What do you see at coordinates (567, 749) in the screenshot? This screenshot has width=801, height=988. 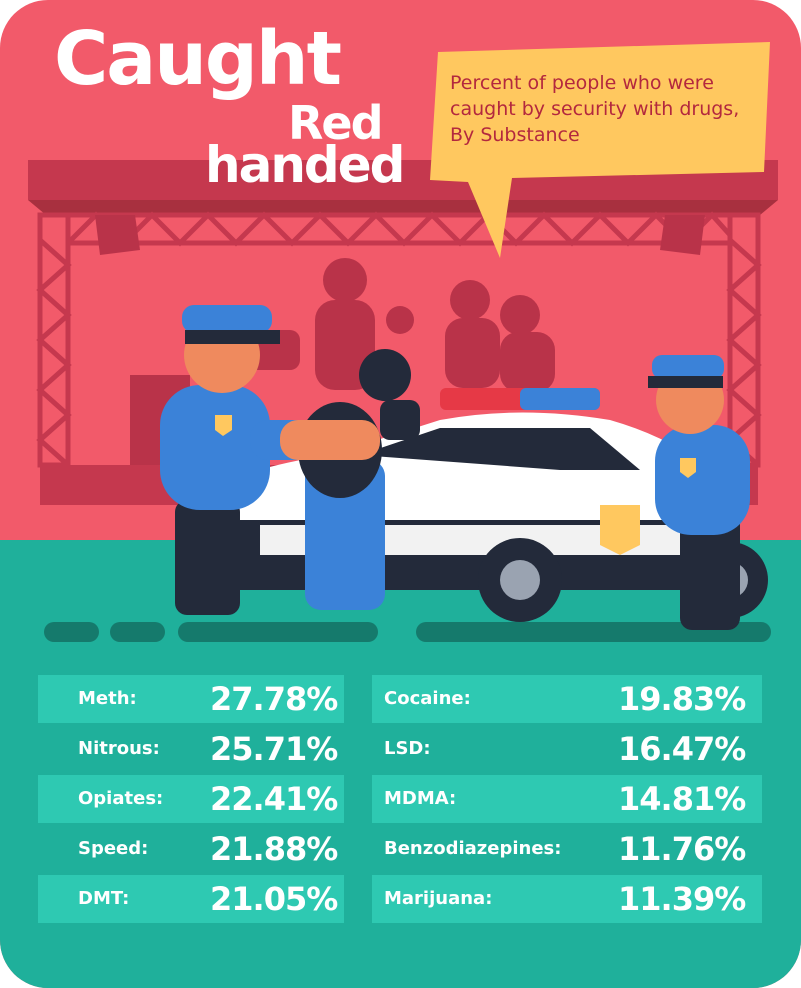 I see `table-row: LSD: 16.47%` at bounding box center [567, 749].